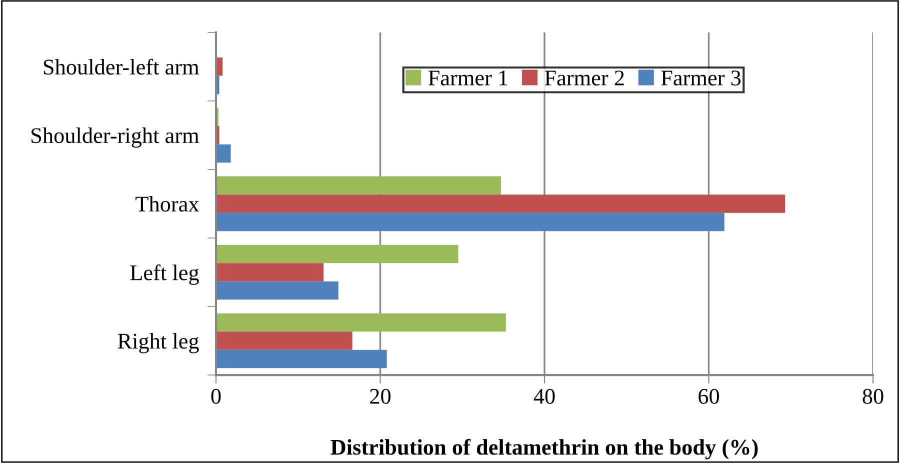 The image size is (900, 463). Describe the element at coordinates (709, 396) in the screenshot. I see `x-tick-label: 60` at that location.